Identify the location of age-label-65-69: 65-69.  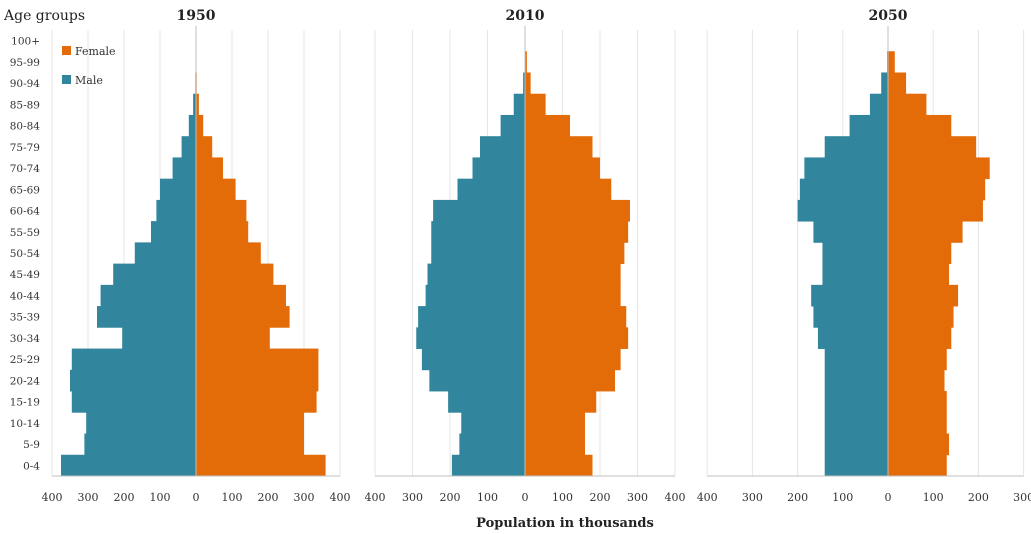
(25, 190).